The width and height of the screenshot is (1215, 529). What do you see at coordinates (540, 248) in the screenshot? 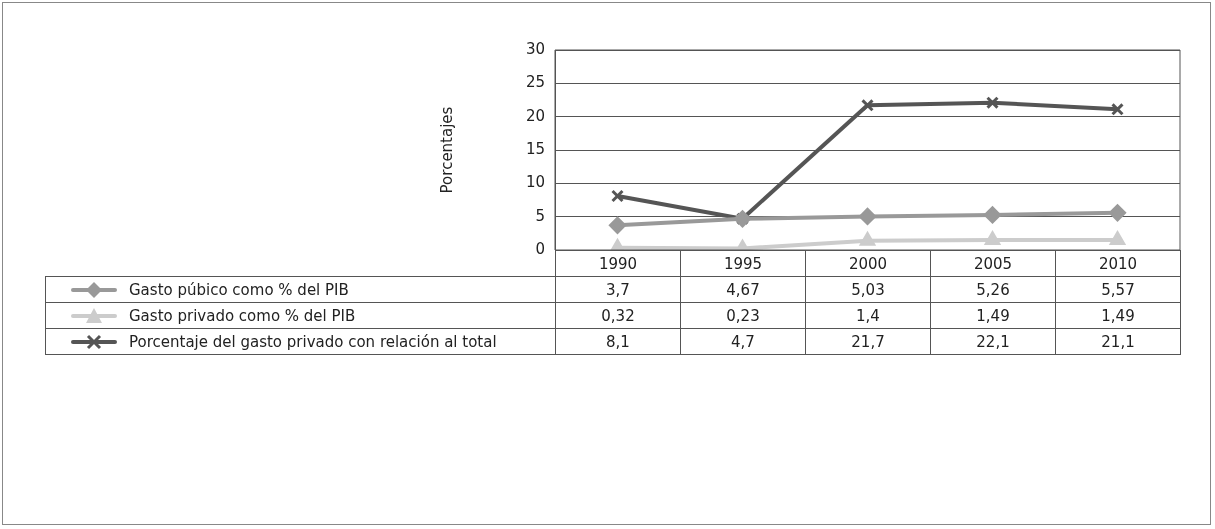
I see `y-tick-label: 0` at bounding box center [540, 248].